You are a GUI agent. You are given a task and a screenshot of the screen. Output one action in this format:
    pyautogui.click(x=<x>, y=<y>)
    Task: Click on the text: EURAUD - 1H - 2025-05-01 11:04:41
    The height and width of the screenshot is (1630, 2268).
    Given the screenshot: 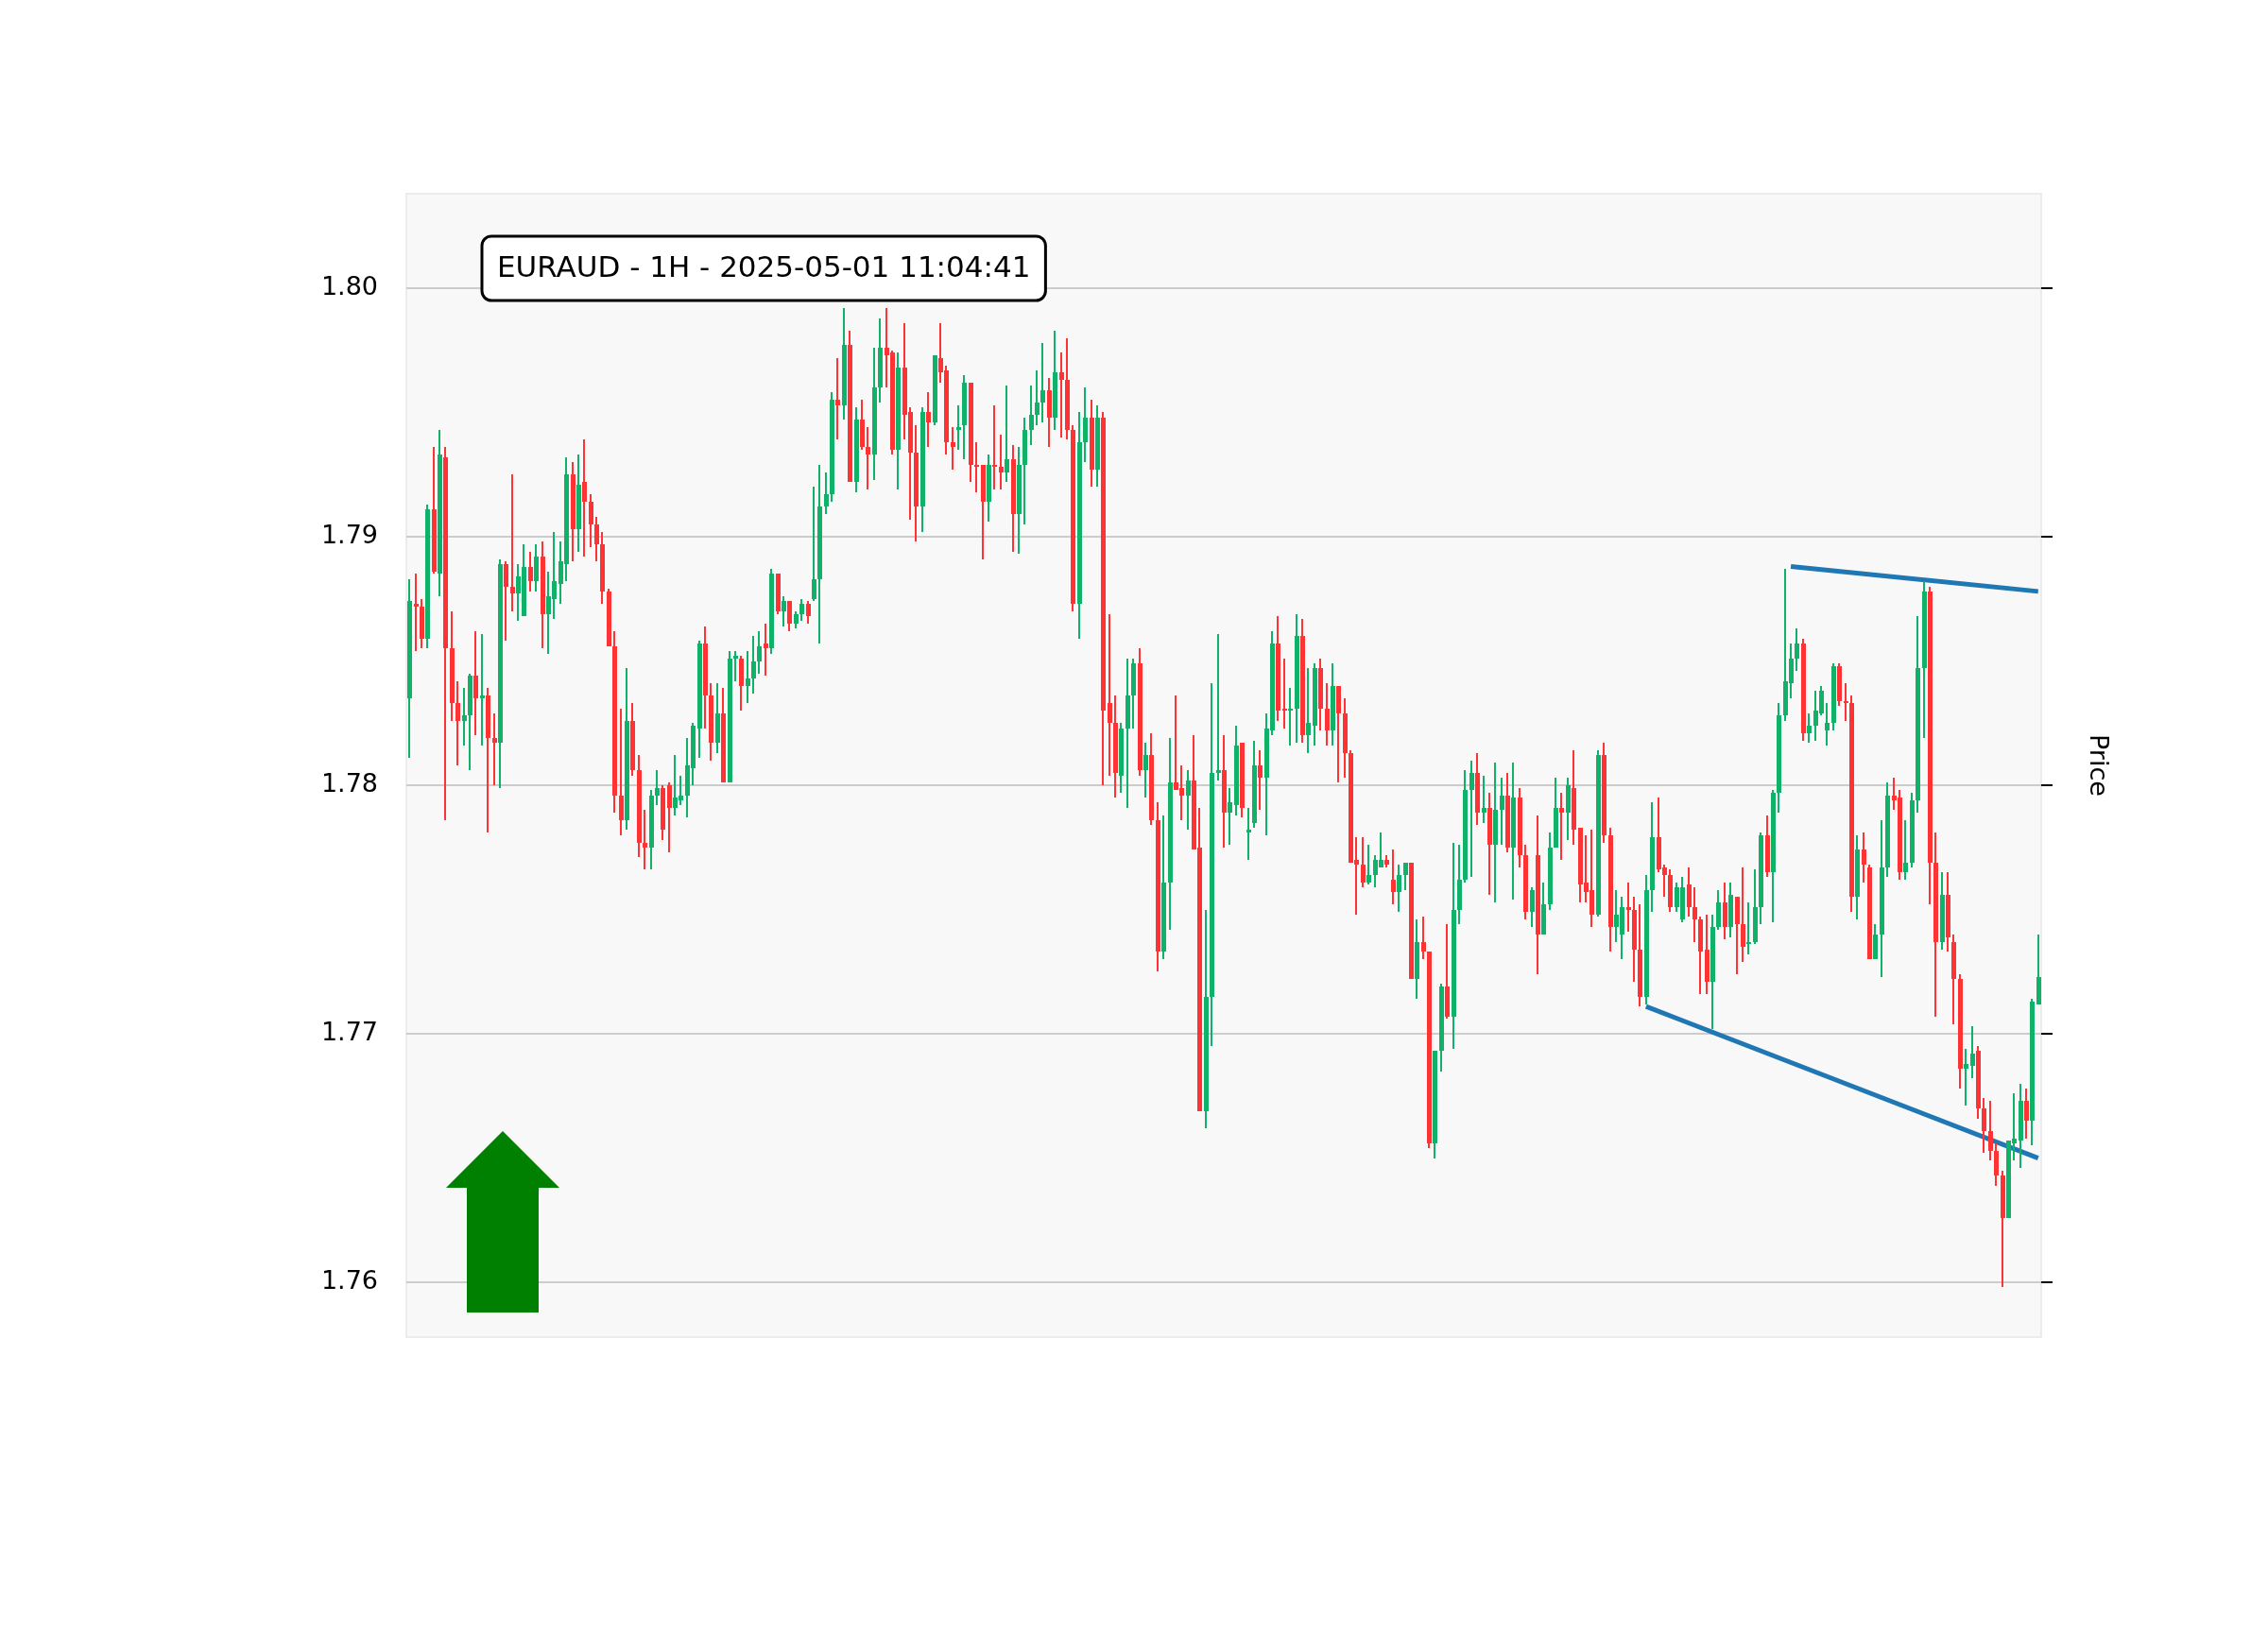 What is the action you would take?
    pyautogui.click(x=764, y=266)
    